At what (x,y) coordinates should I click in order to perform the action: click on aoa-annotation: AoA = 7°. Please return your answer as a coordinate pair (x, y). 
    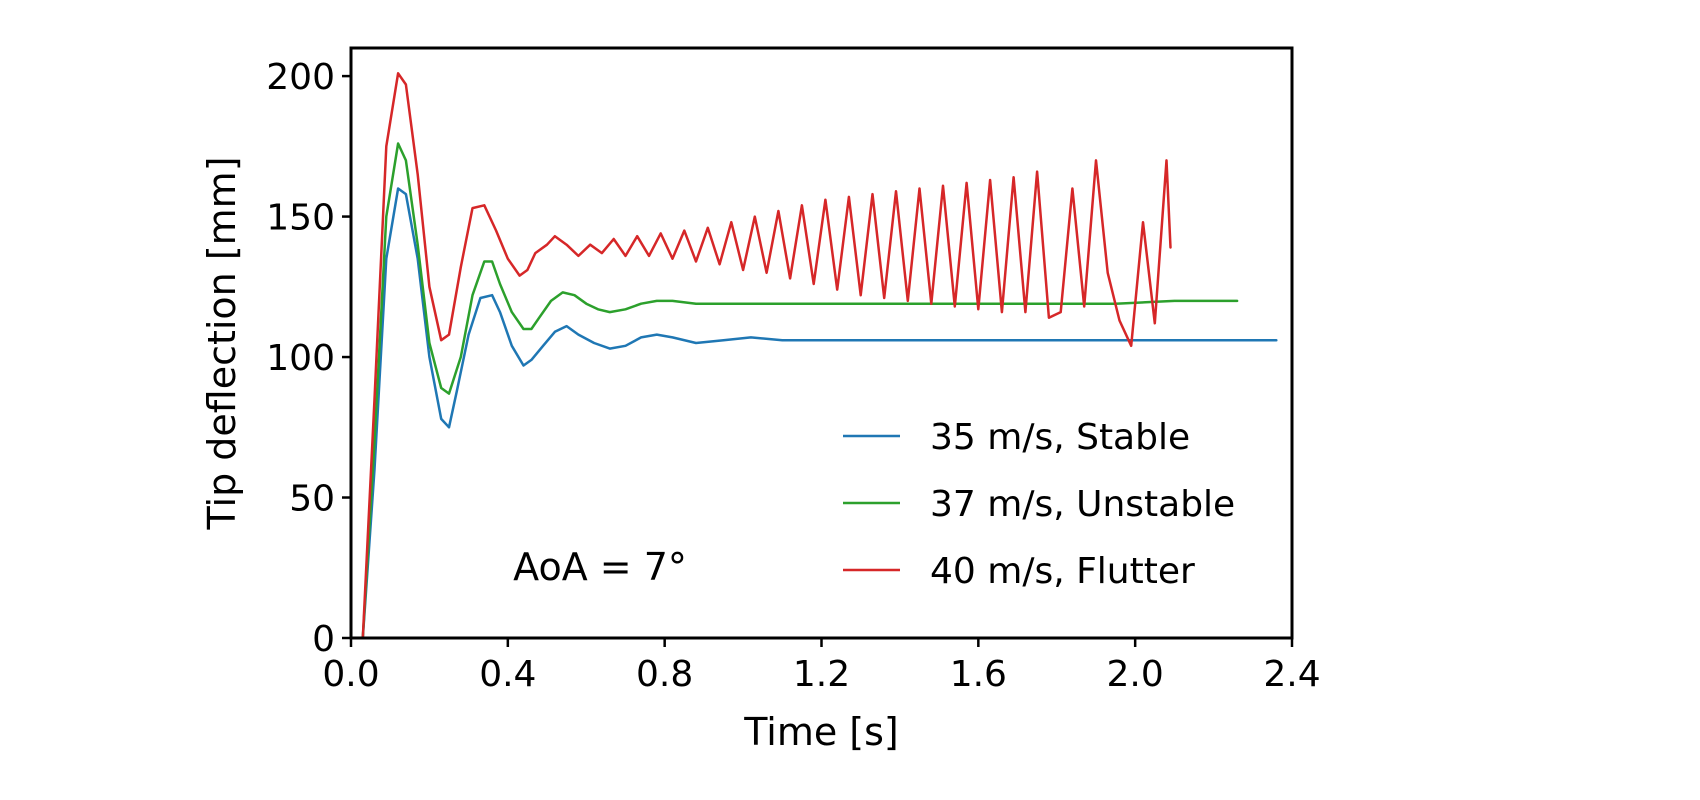
    Looking at the image, I should click on (600, 567).